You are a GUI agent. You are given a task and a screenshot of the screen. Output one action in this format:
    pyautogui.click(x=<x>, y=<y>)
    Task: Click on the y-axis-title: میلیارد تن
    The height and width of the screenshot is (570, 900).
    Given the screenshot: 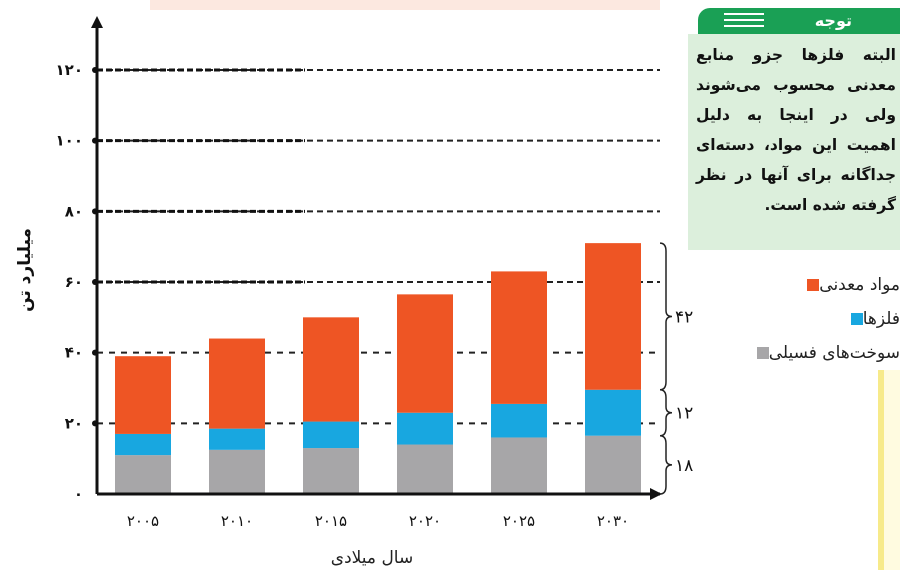 What is the action you would take?
    pyautogui.click(x=25, y=270)
    